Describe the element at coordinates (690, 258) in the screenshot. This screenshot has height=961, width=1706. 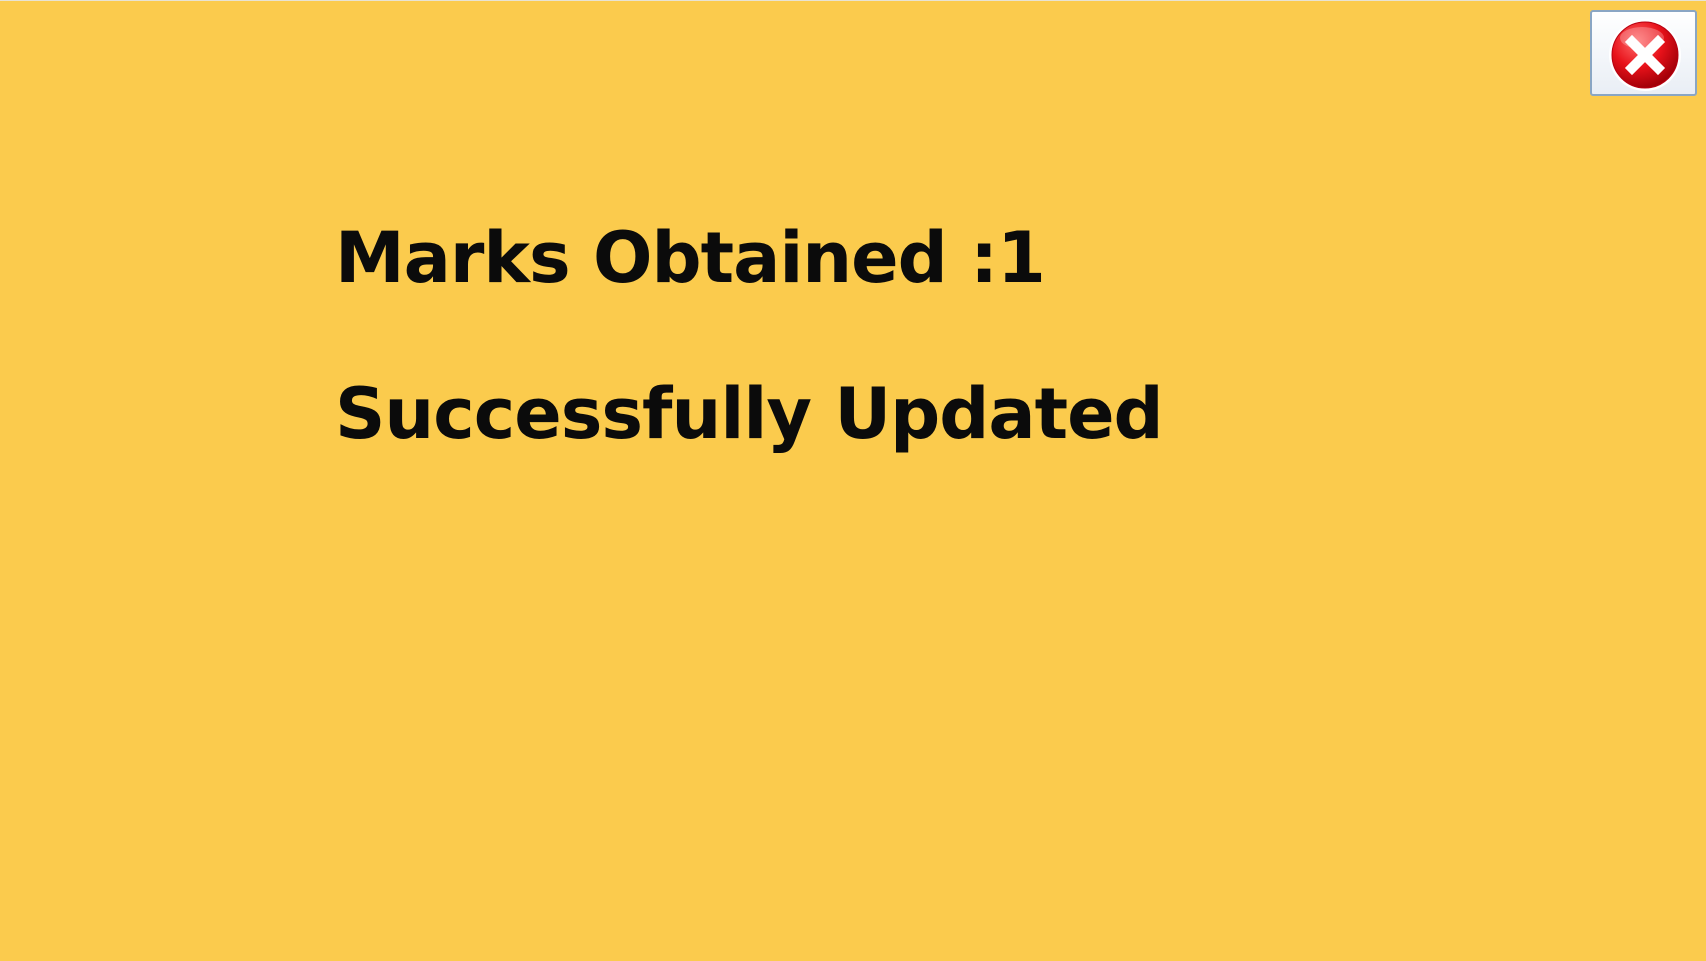
I see `marks-obtained-text: Marks Obtained :1` at that location.